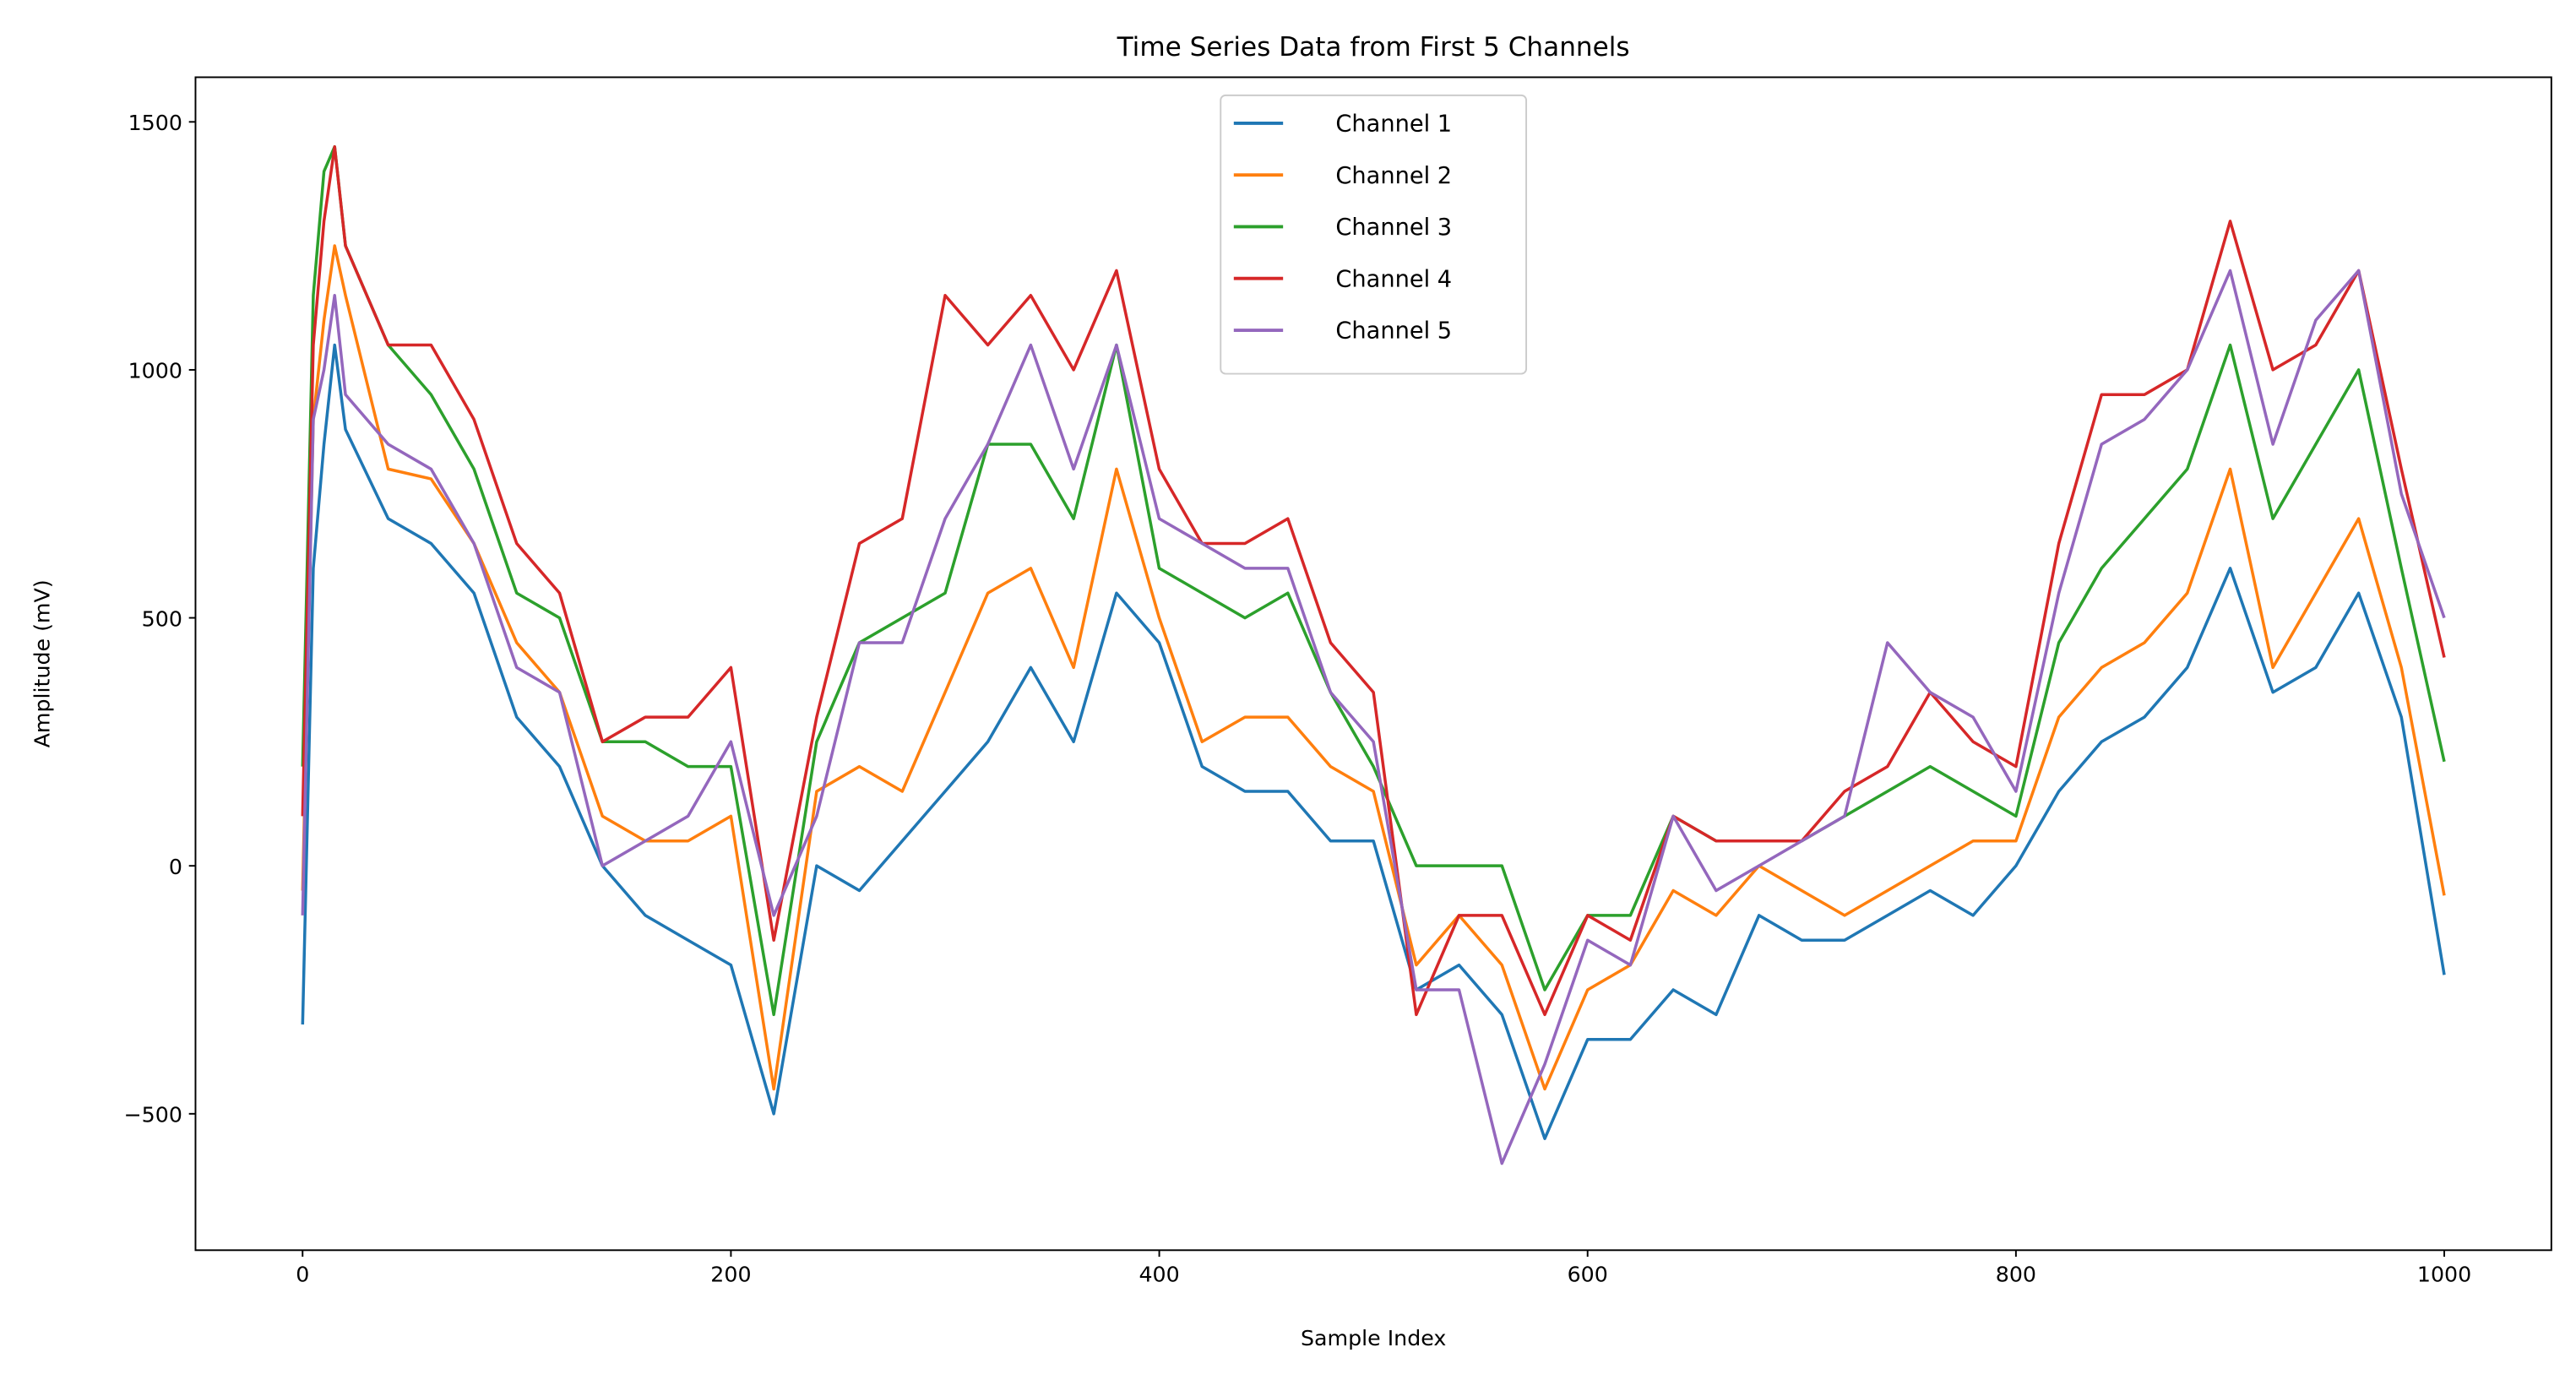 The width and height of the screenshot is (2576, 1380). Describe the element at coordinates (1373, 47) in the screenshot. I see `chart-title: Time Series Data from First 5 Channels` at that location.